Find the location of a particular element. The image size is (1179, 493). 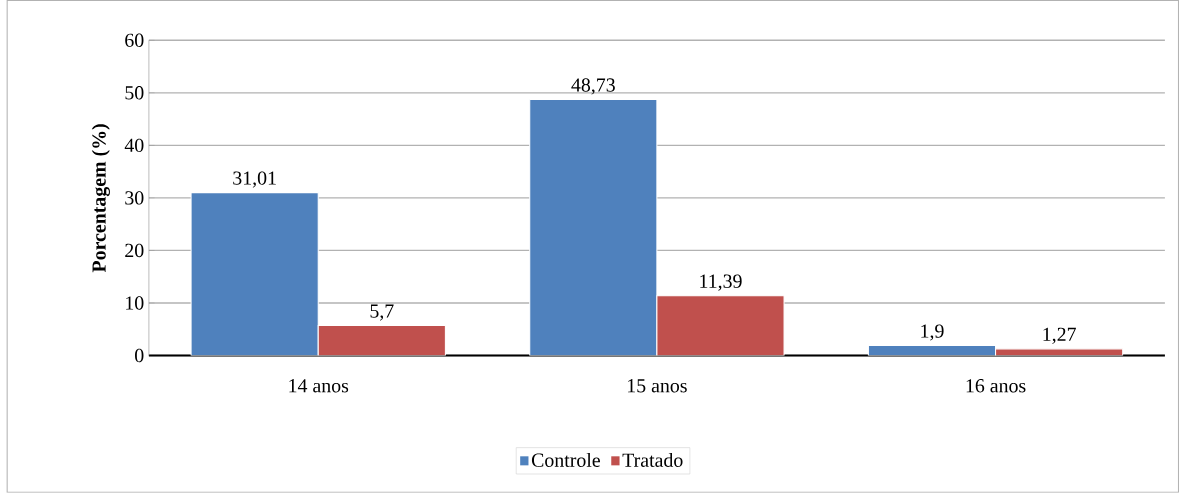

y-tick-label: 20 is located at coordinates (134, 250).